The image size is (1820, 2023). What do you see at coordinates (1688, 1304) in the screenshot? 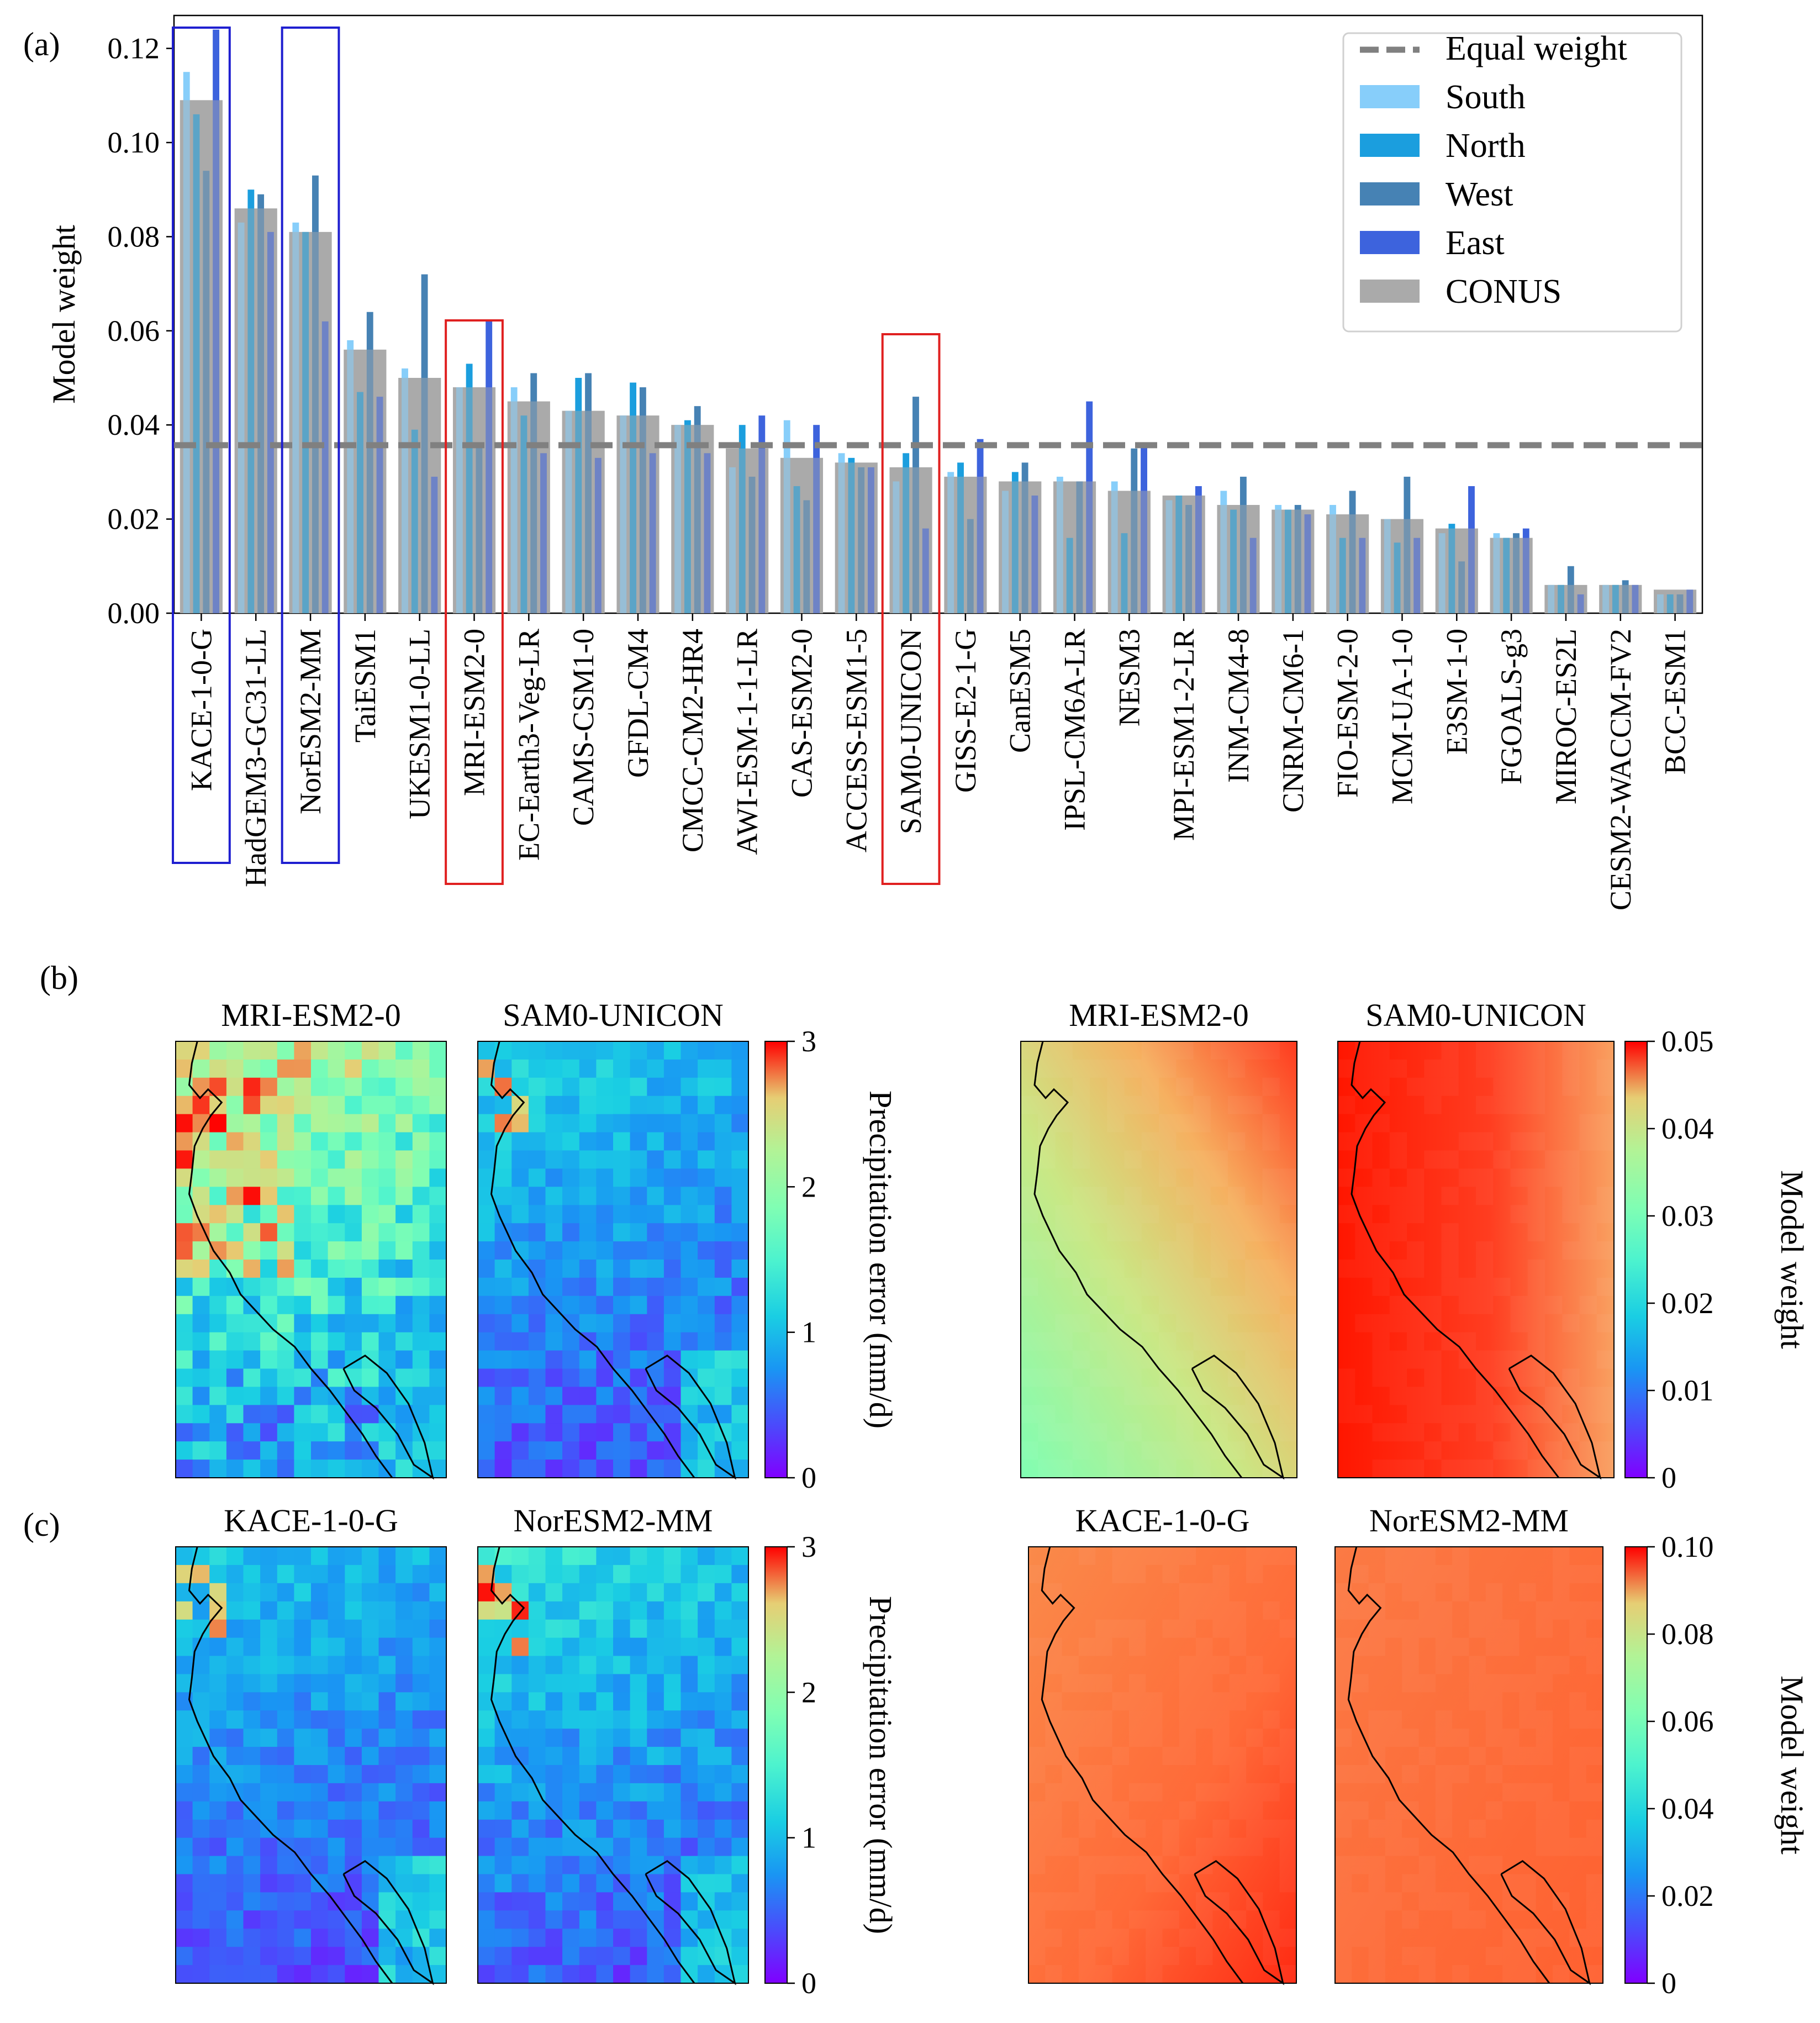
I see `colorbar-tick-label: 0.02` at bounding box center [1688, 1304].